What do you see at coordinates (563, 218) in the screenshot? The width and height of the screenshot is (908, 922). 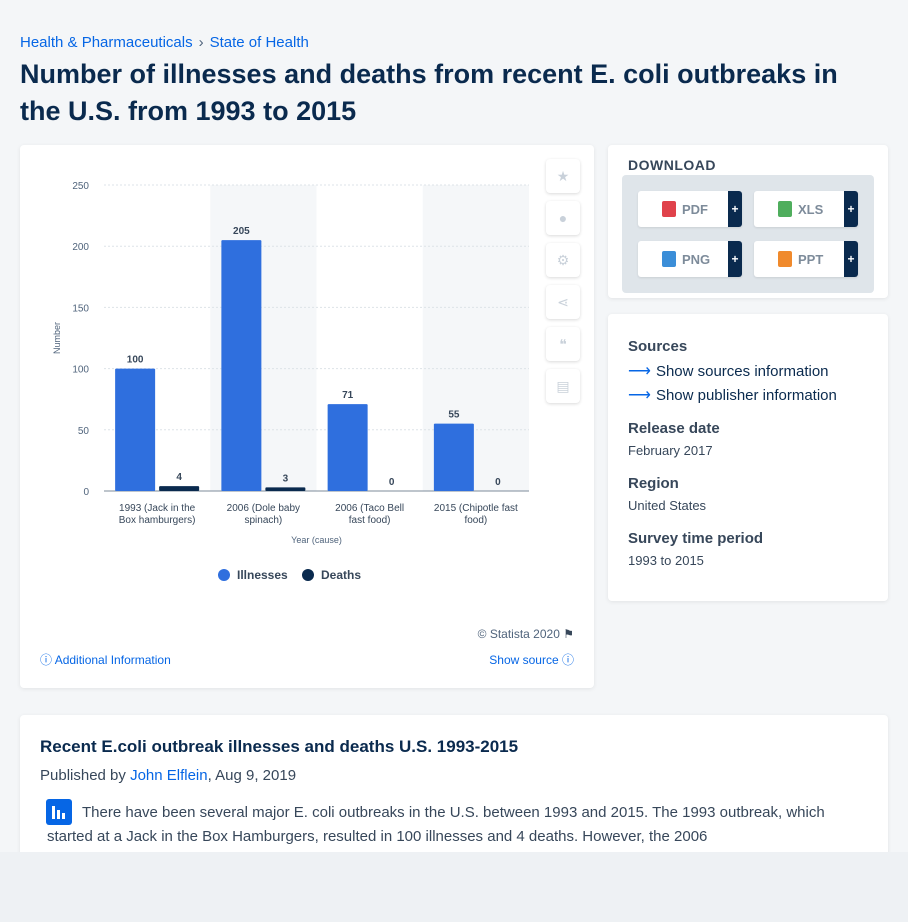 I see `bell-icon: ●` at bounding box center [563, 218].